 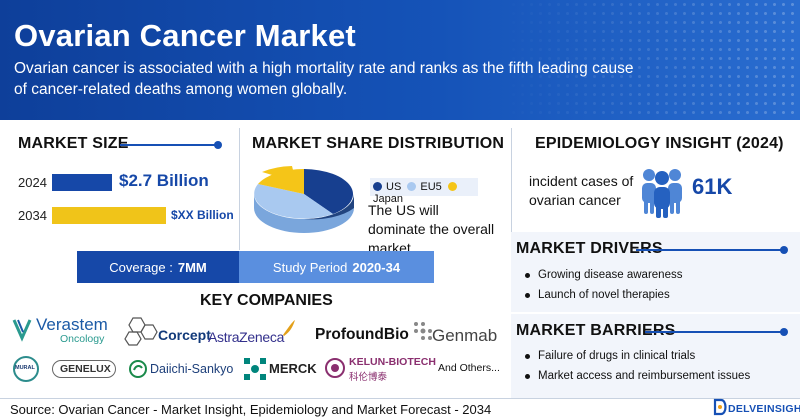 What do you see at coordinates (82, 339) in the screenshot?
I see `company-verastem-sub: Oncology` at bounding box center [82, 339].